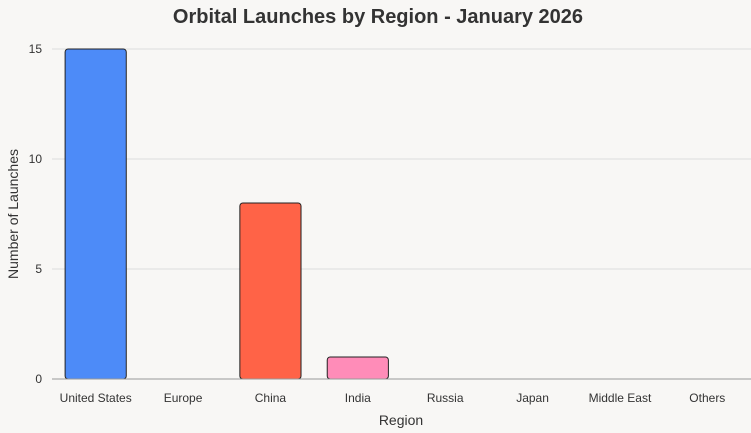  What do you see at coordinates (620, 398) in the screenshot?
I see `x-tick-label: Middle East` at bounding box center [620, 398].